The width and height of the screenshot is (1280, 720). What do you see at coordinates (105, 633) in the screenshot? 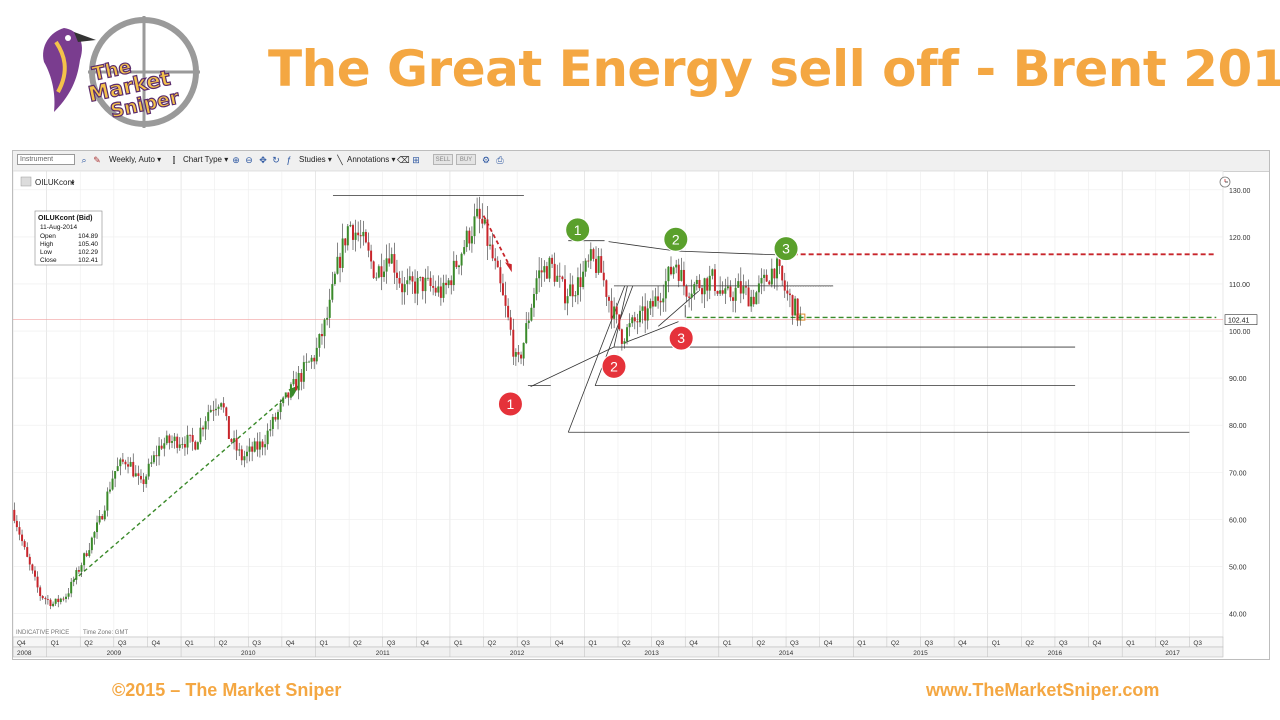
I see `timezone-note: Time Zone: GMT` at bounding box center [105, 633].